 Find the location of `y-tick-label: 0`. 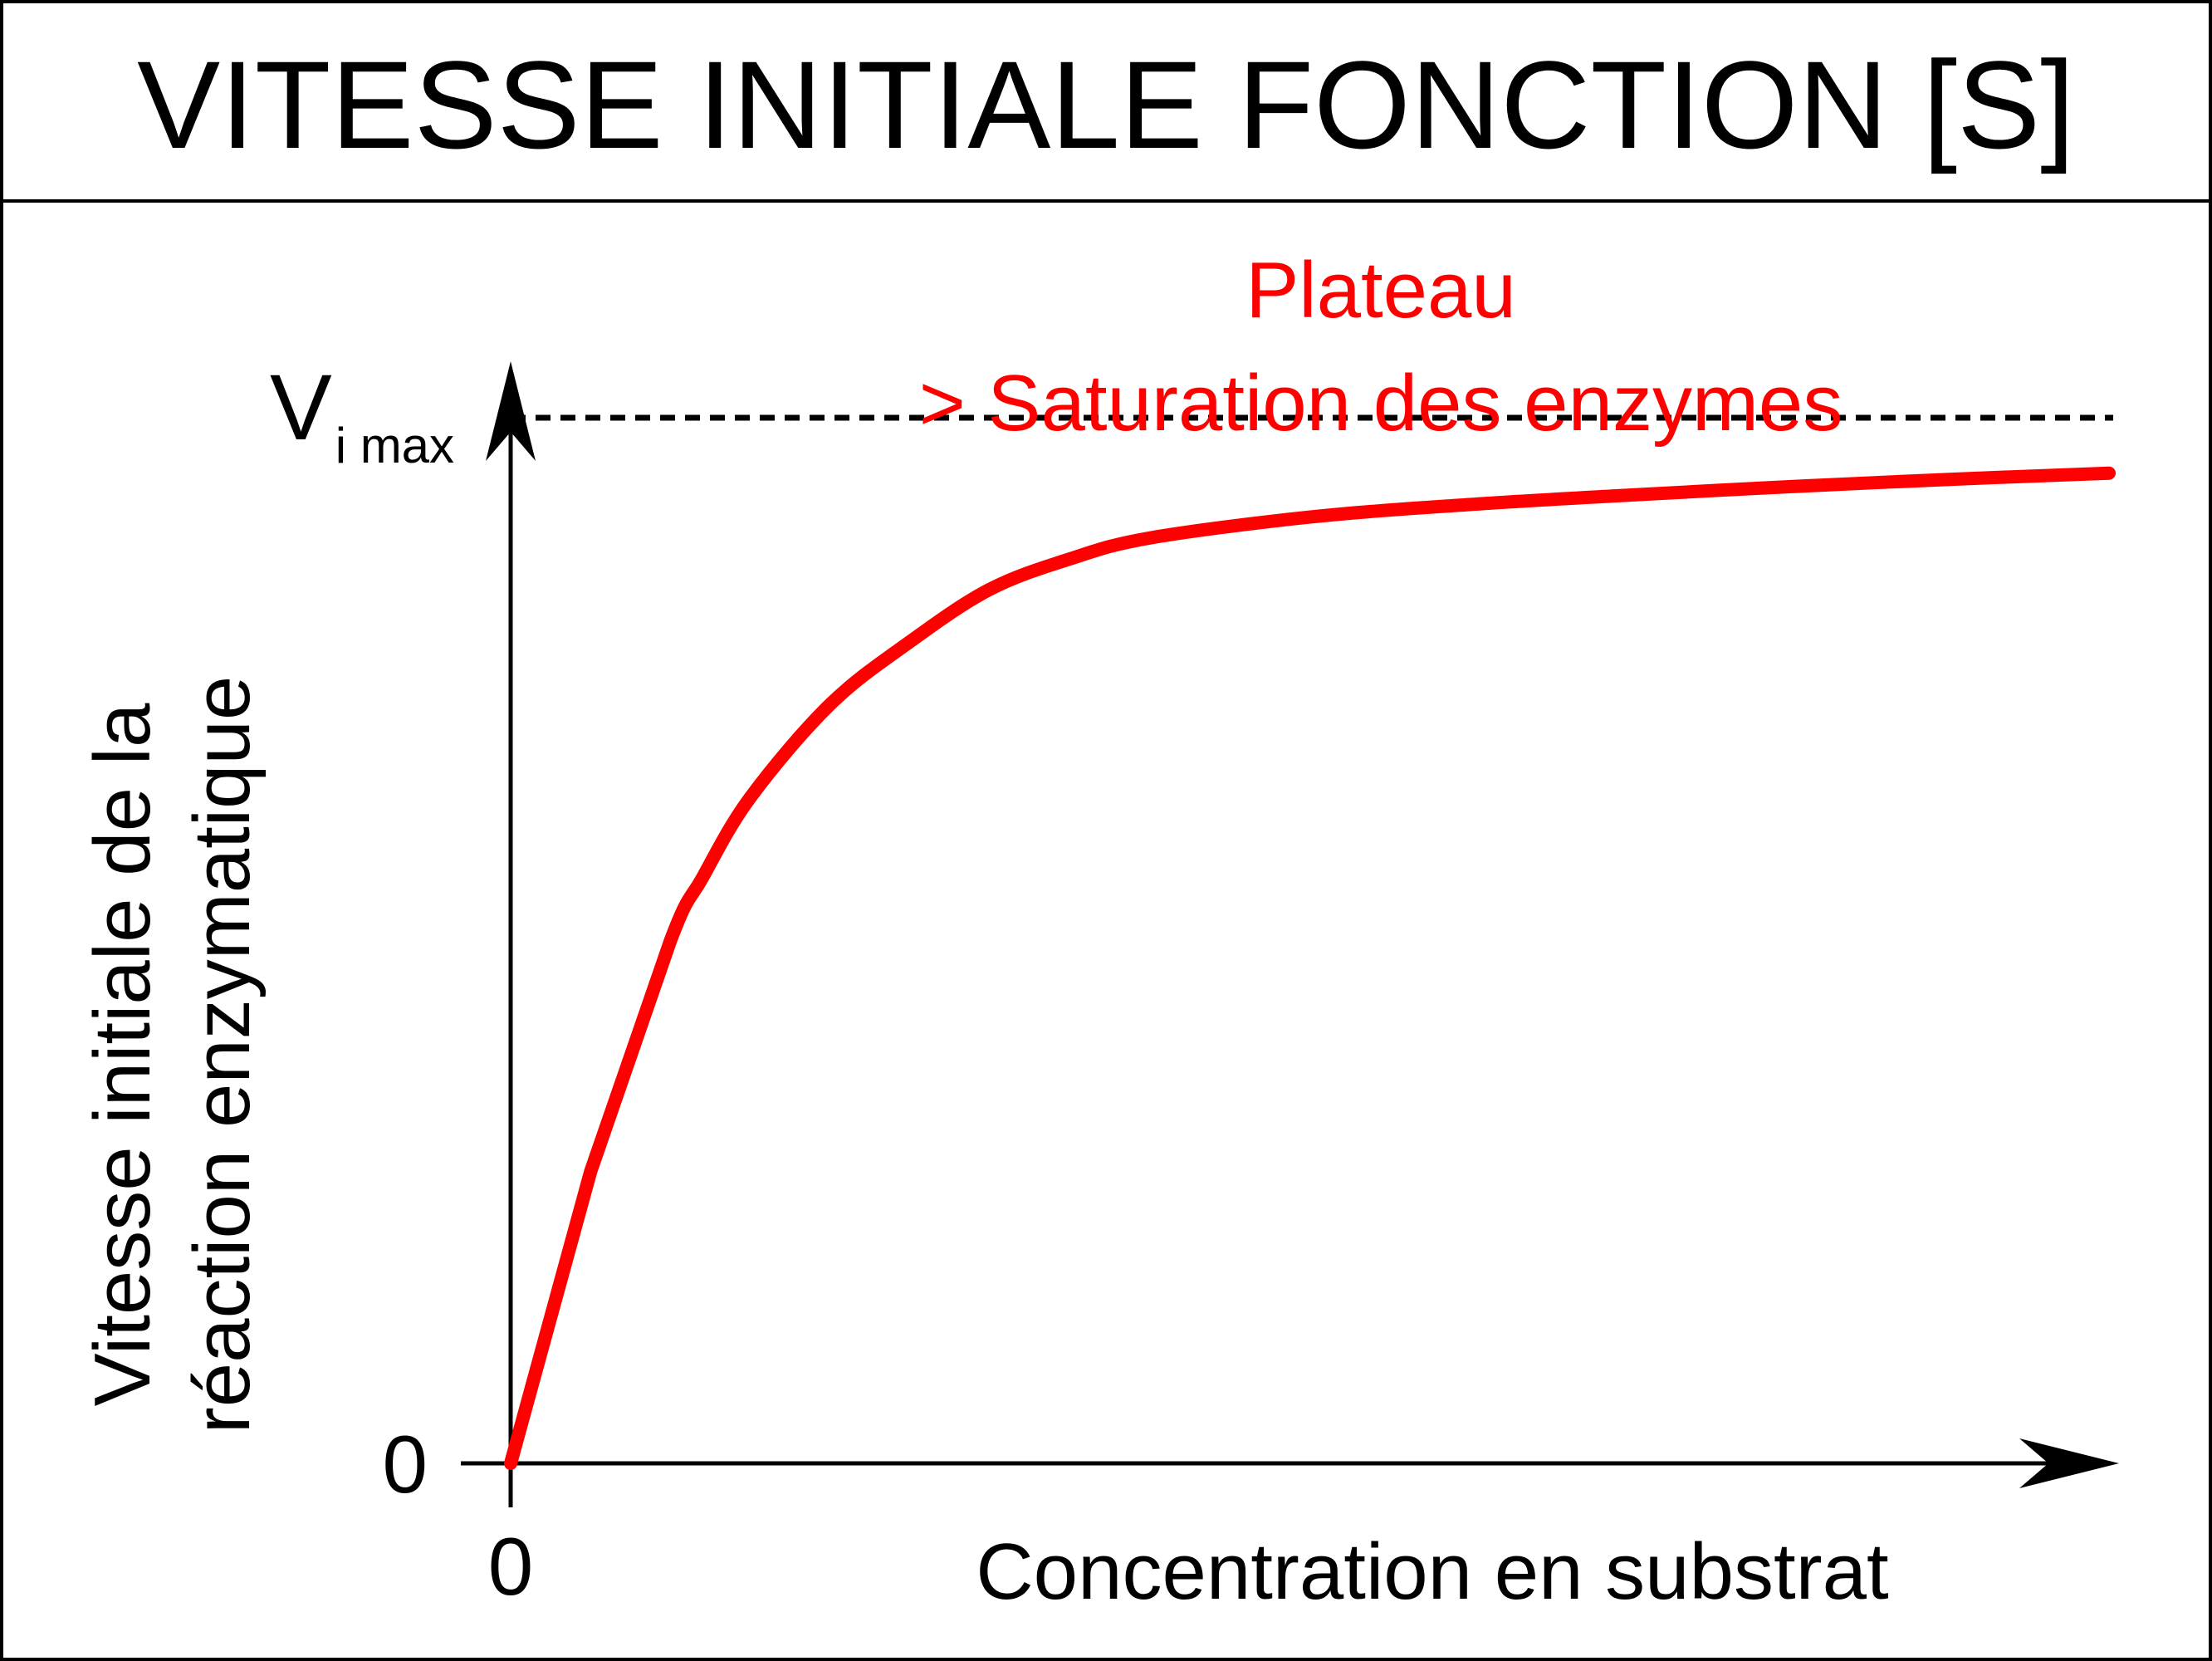

y-tick-label: 0 is located at coordinates (405, 1464).